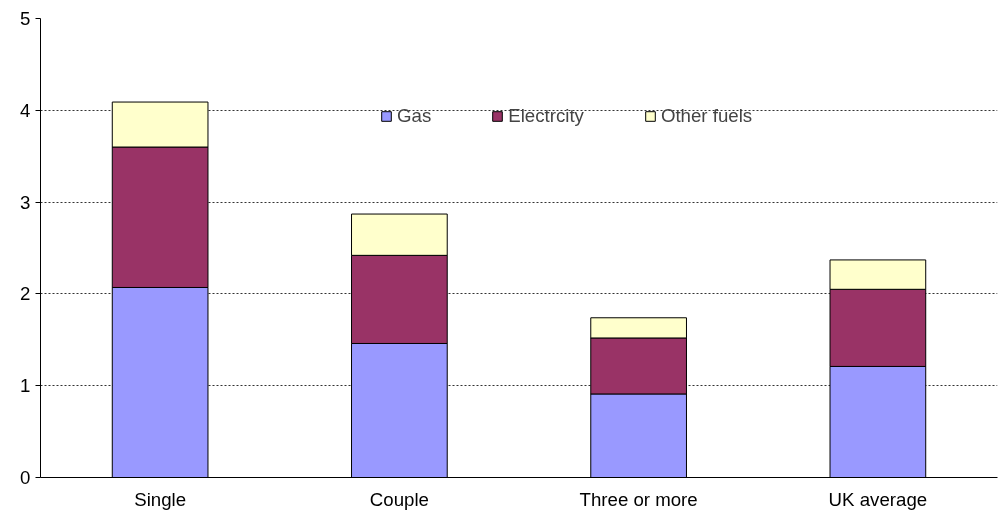 The height and width of the screenshot is (521, 1001). I want to click on x-tick-label: Couple, so click(399, 499).